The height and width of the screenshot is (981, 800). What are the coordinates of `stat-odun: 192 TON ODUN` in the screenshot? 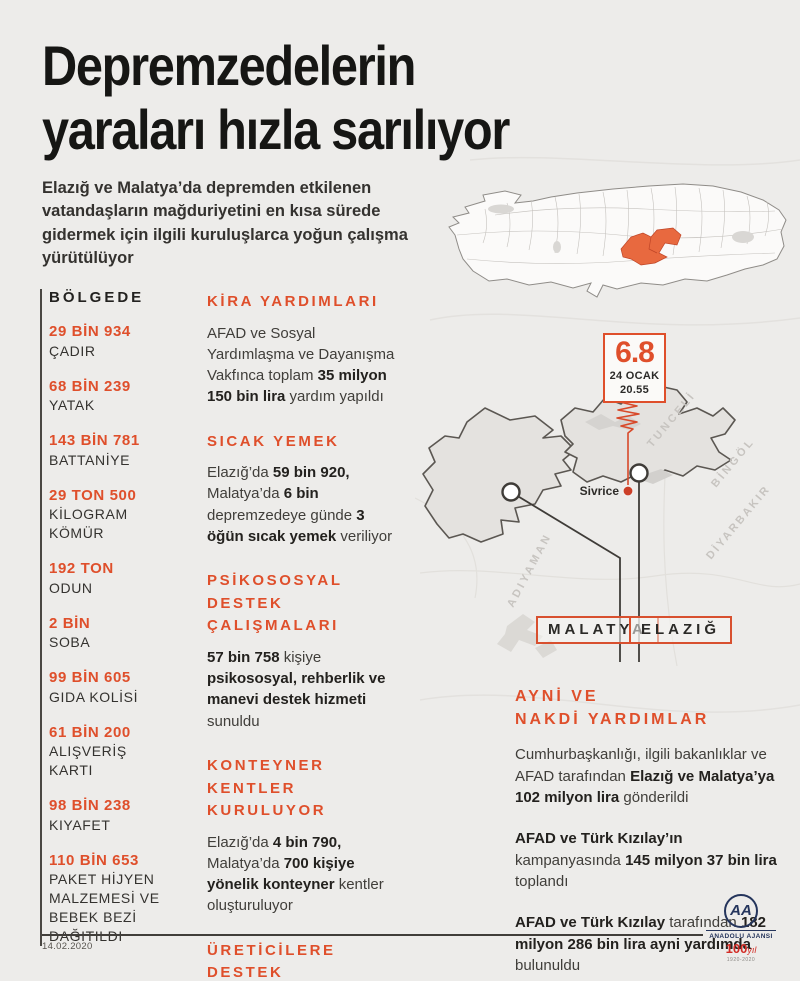 It's located at (81, 578).